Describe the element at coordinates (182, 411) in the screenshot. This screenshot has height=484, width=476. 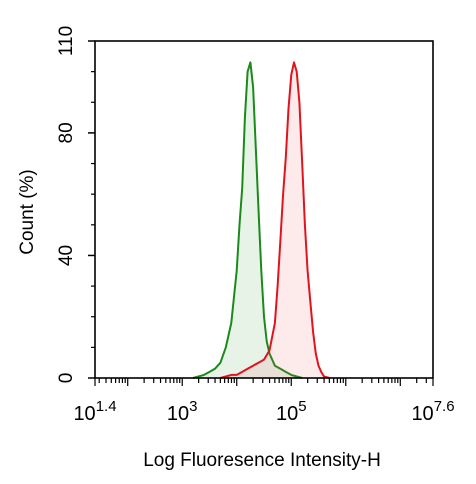
I see `x-tick-label: 10³` at that location.